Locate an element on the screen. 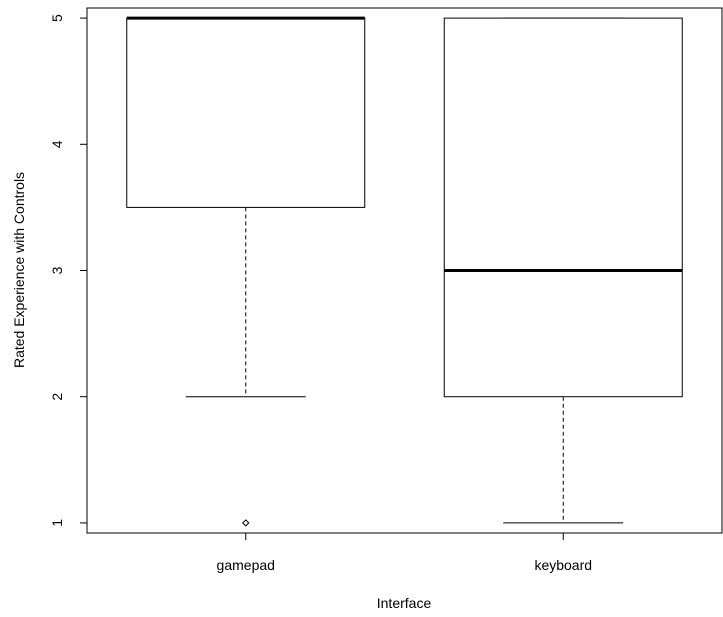 This screenshot has width=723, height=617. x-tick-label: keyboard is located at coordinates (563, 565).